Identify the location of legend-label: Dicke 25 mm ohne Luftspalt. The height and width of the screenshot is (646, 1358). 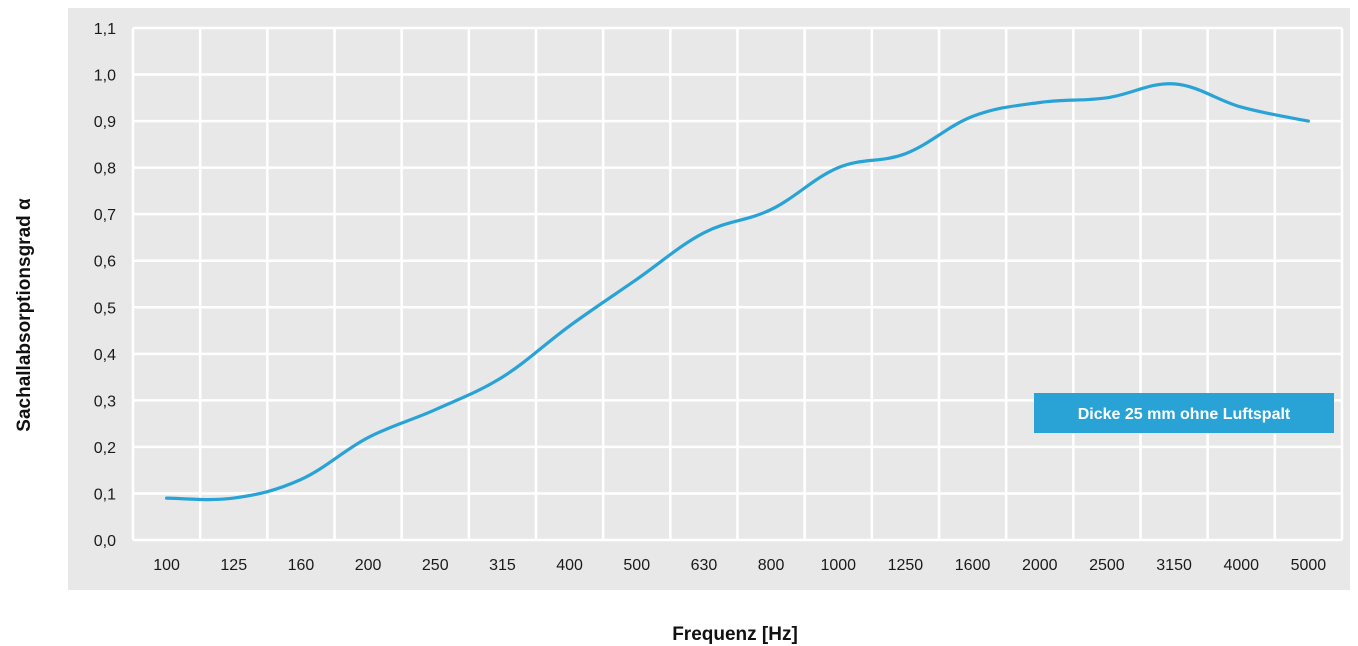
(1184, 414).